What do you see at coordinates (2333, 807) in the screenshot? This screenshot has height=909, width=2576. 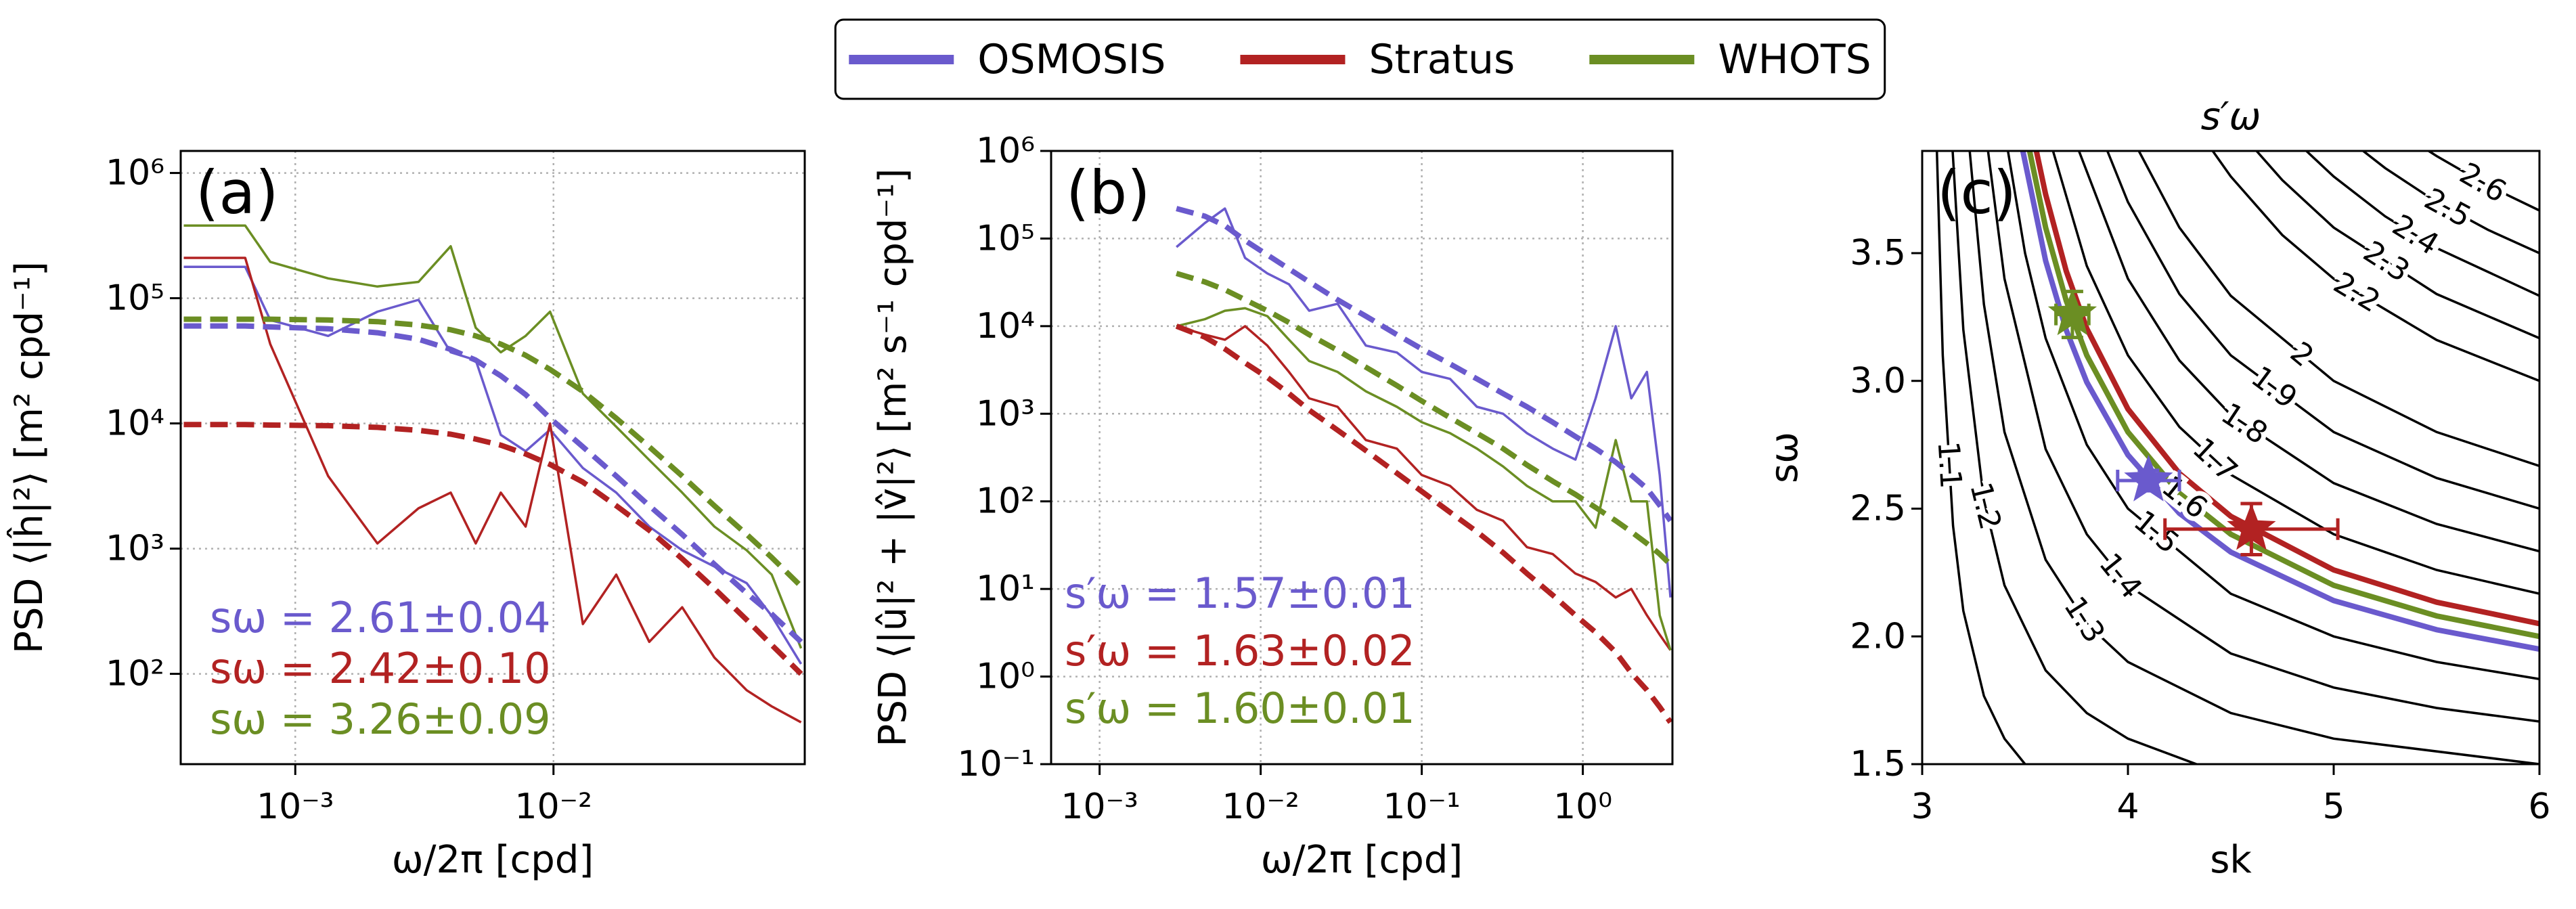 I see `x-tick-label: 5` at bounding box center [2333, 807].